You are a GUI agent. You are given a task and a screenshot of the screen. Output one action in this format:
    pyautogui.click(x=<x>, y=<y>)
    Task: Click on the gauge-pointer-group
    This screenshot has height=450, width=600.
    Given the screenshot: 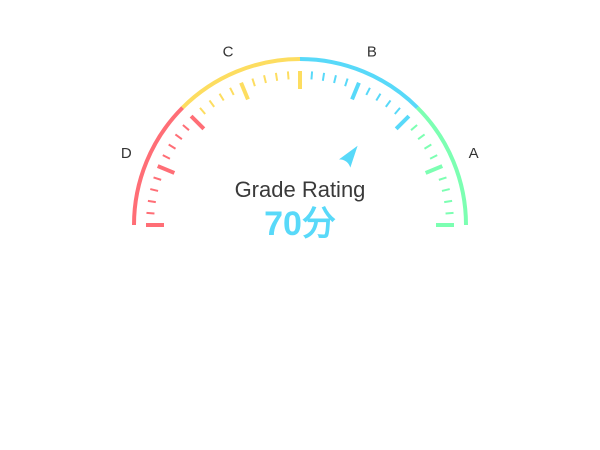 What is the action you would take?
    pyautogui.click(x=348, y=156)
    